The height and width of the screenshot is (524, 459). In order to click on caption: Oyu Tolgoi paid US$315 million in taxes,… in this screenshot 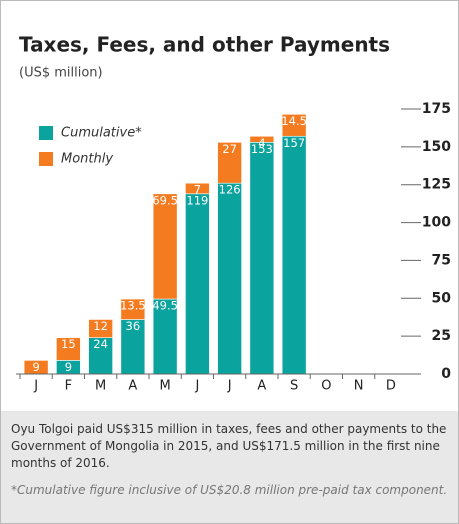, I will do `click(229, 446)`.